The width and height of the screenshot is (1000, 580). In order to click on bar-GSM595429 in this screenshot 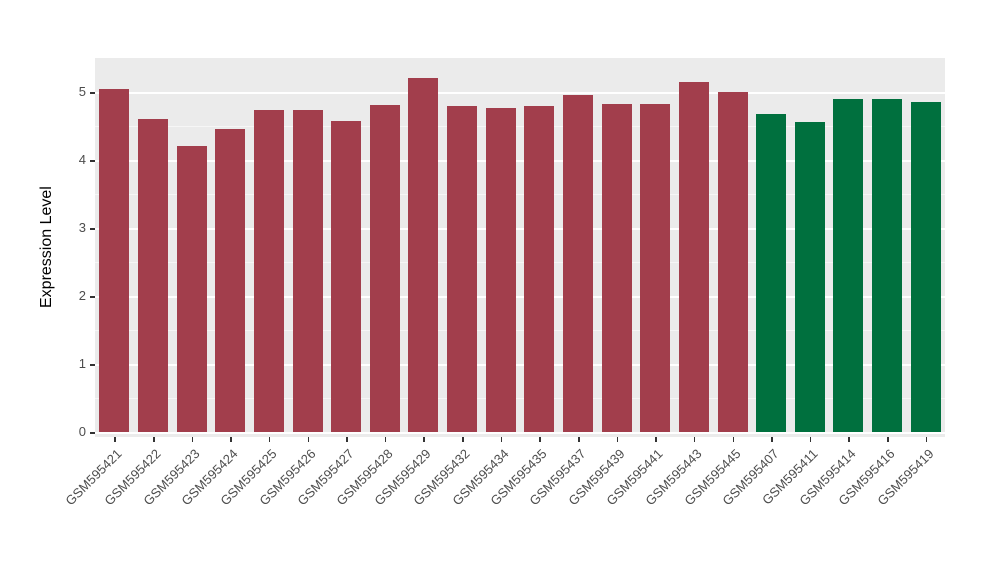, I will do `click(423, 255)`.